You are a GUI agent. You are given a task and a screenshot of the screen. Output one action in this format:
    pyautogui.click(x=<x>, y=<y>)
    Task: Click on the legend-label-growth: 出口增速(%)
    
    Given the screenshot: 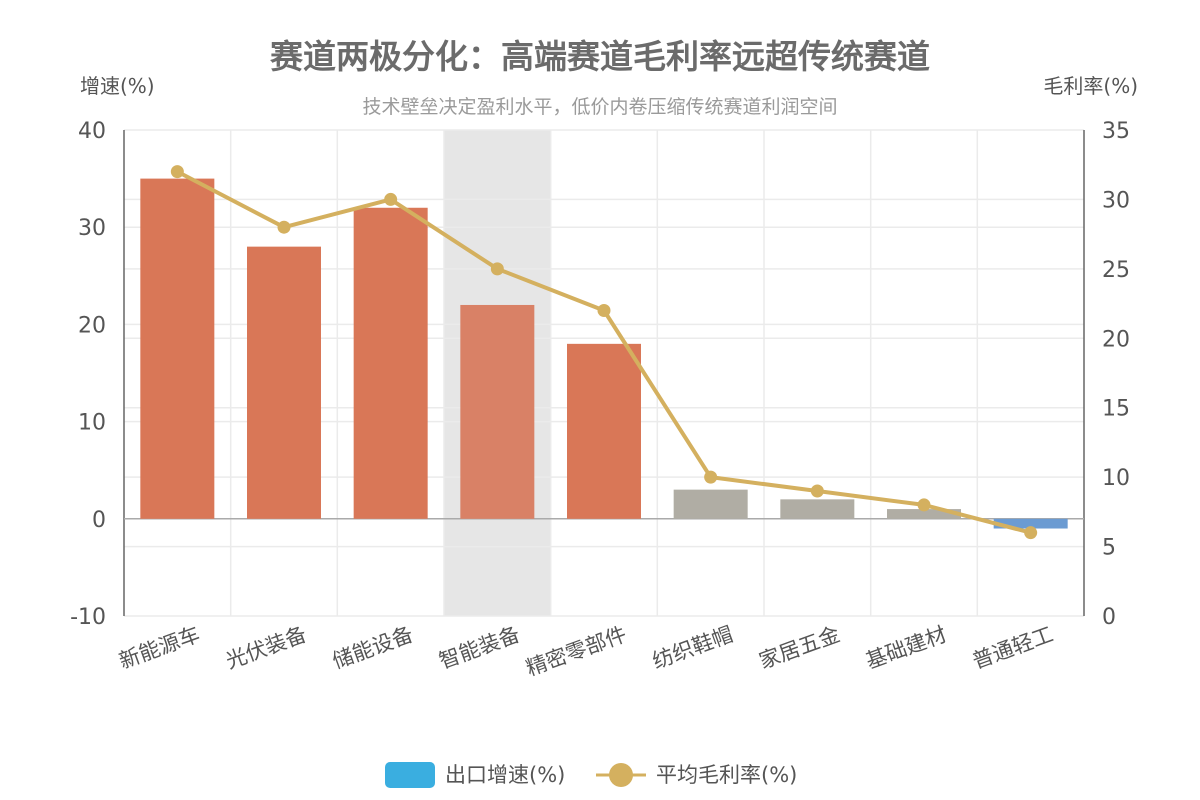 What is the action you would take?
    pyautogui.click(x=505, y=775)
    